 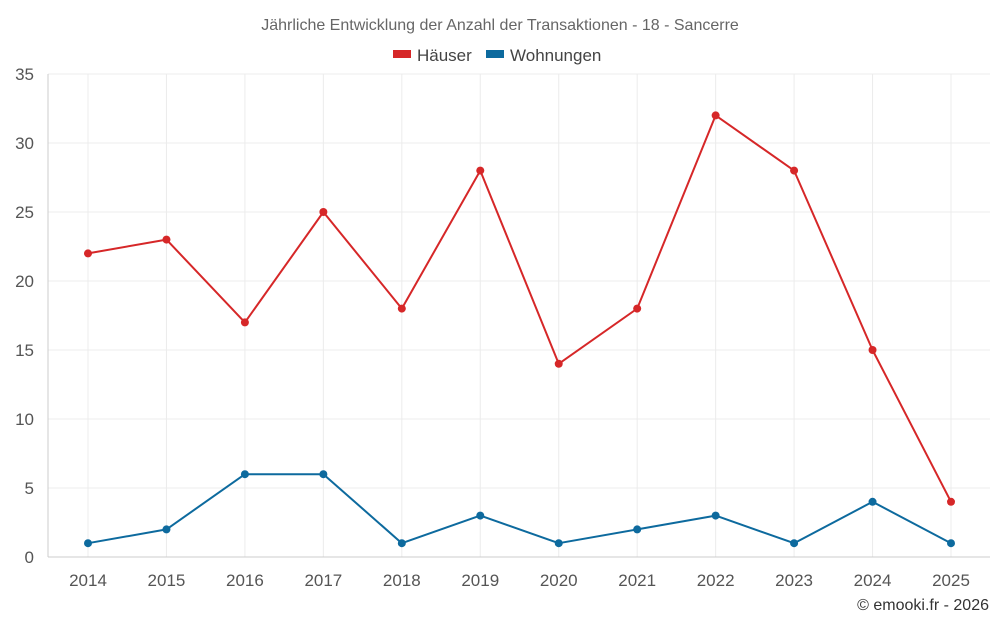 I want to click on legend: Häuser Wohnungen, so click(x=497, y=55).